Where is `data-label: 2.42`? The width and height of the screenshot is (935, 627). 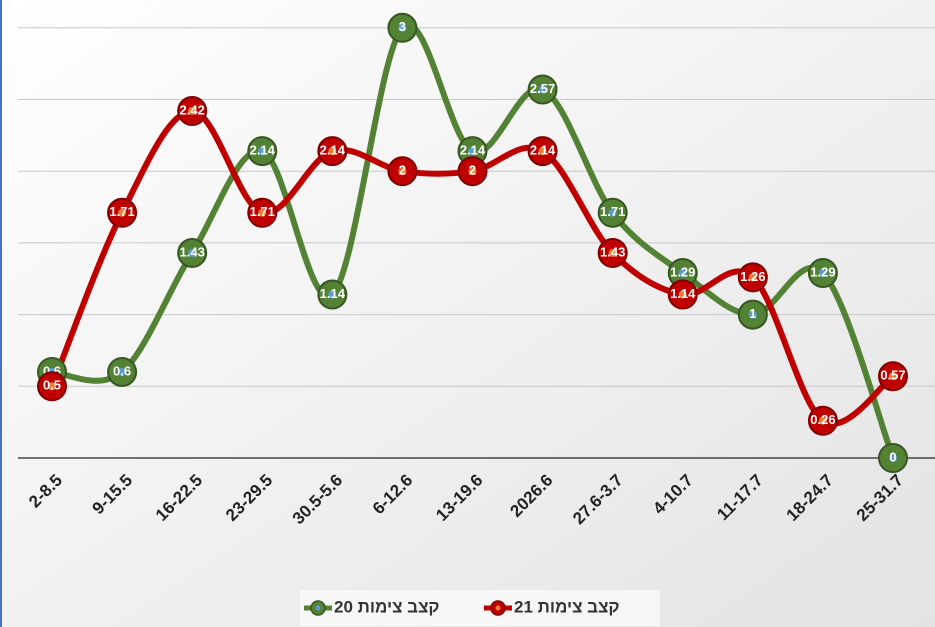 data-label: 2.42 is located at coordinates (192, 109).